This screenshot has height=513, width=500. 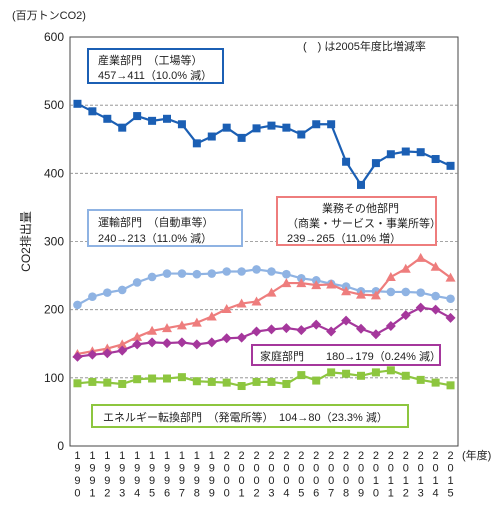 What do you see at coordinates (54, 37) in the screenshot?
I see `y-tick-label: 600` at bounding box center [54, 37].